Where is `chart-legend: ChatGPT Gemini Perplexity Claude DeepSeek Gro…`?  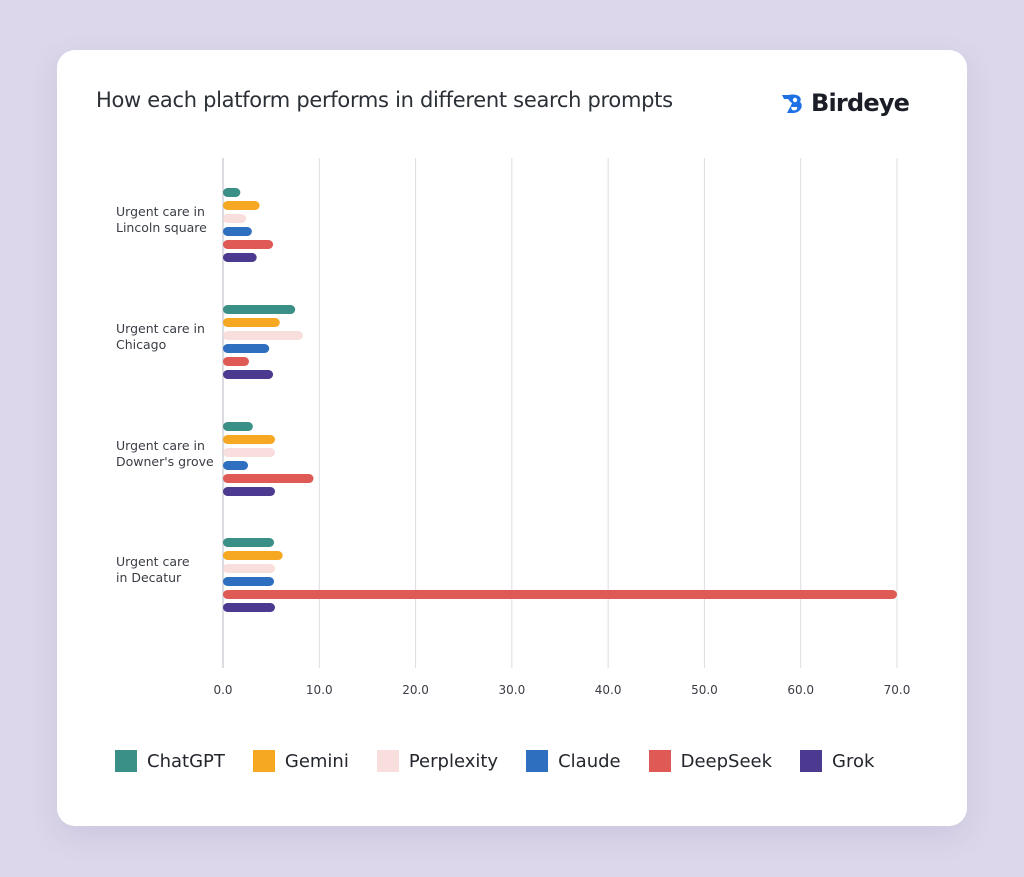 chart-legend: ChatGPT Gemini Perplexity Claude DeepSeek Gro… is located at coordinates (508, 761).